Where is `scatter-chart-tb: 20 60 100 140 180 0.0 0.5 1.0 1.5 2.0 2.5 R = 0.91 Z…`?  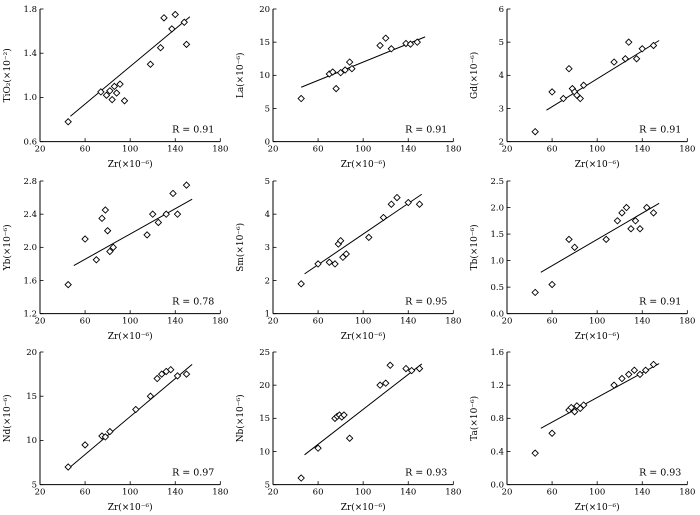 scatter-chart-tb: 20 60 100 140 180 0.0 0.5 1.0 1.5 2.0 2.5 R = 0.91 Z… is located at coordinates (582, 258).